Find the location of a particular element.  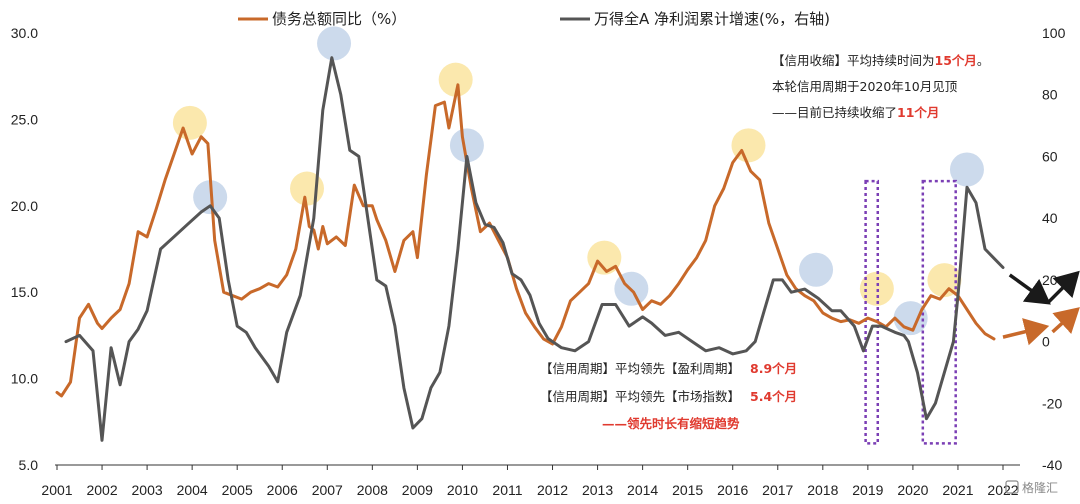

x-tick-label-2007: 2007 is located at coordinates (327, 490).